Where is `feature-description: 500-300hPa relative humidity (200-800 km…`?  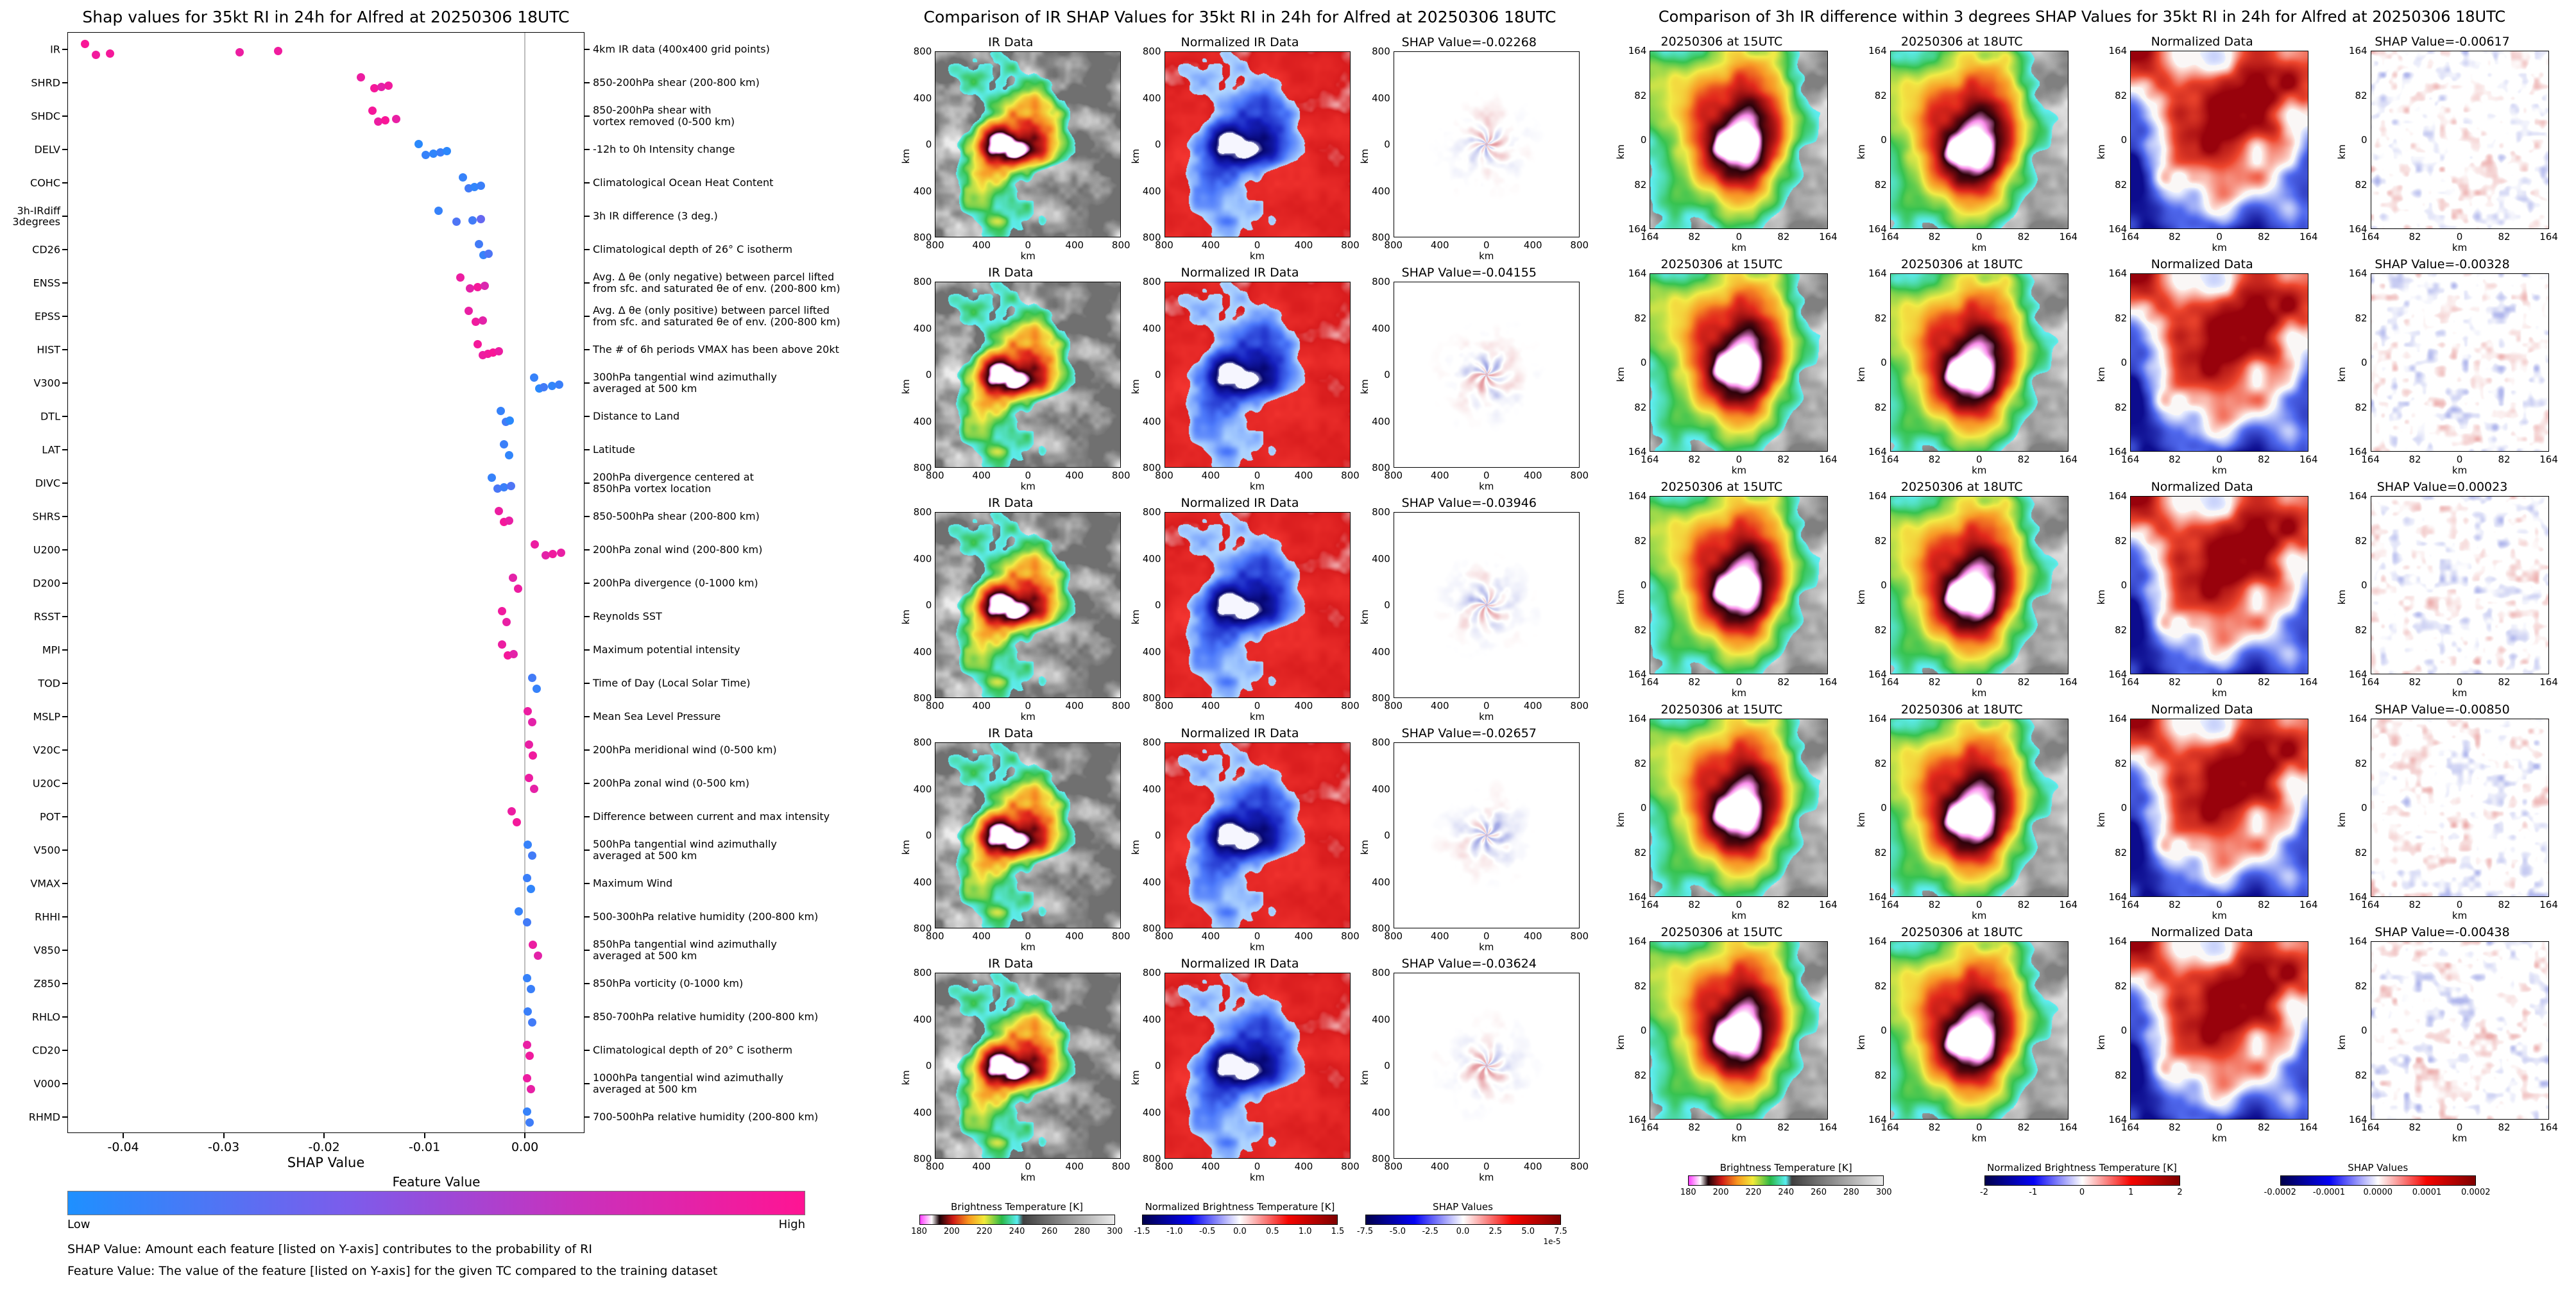 feature-description: 500-300hPa relative humidity (200-800 km… is located at coordinates (706, 916).